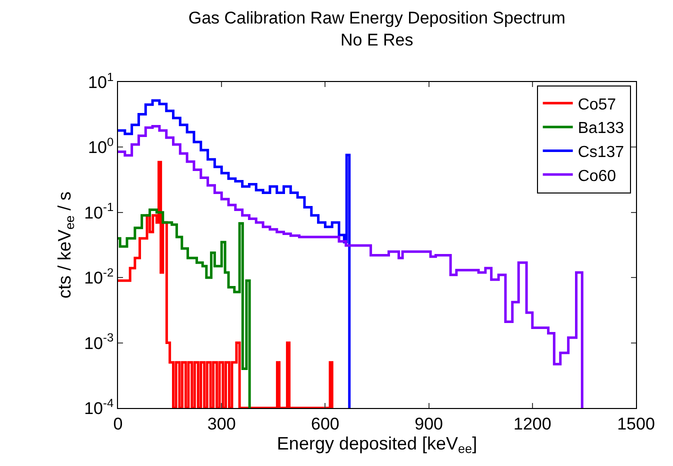  I want to click on legend-label: Cs137, so click(601, 152).